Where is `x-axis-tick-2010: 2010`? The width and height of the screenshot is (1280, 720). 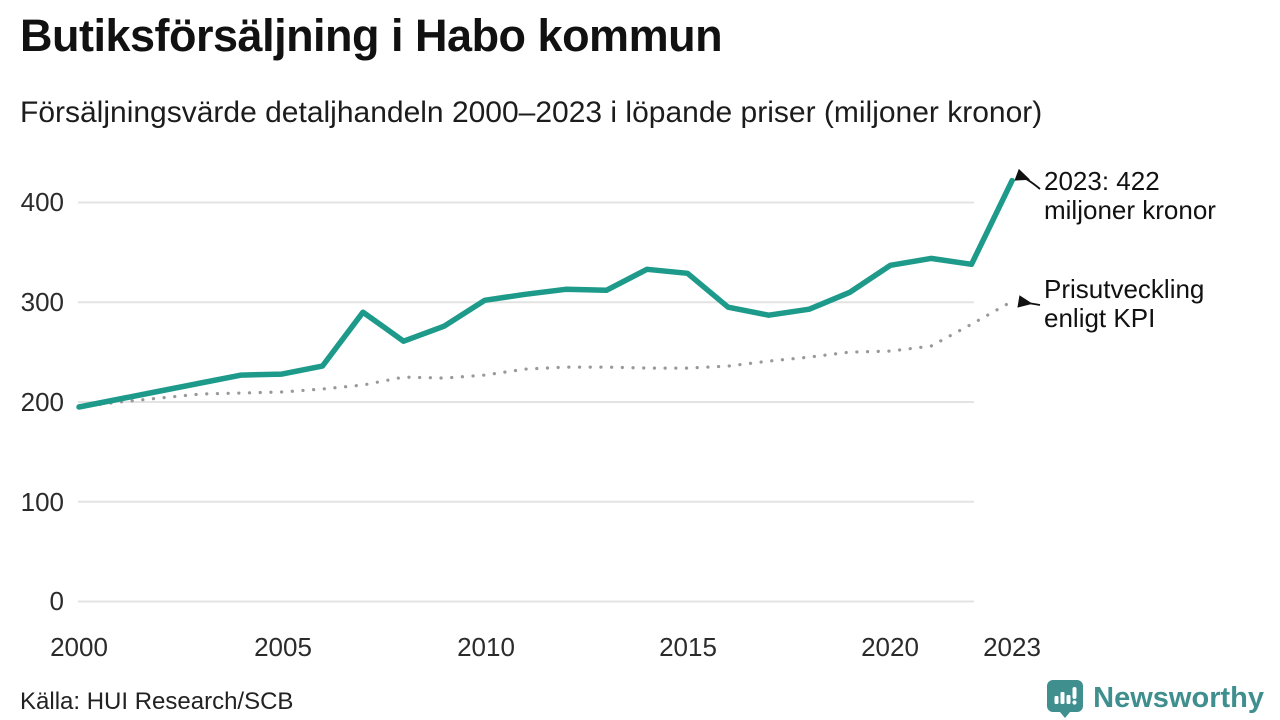
x-axis-tick-2010: 2010 is located at coordinates (486, 647).